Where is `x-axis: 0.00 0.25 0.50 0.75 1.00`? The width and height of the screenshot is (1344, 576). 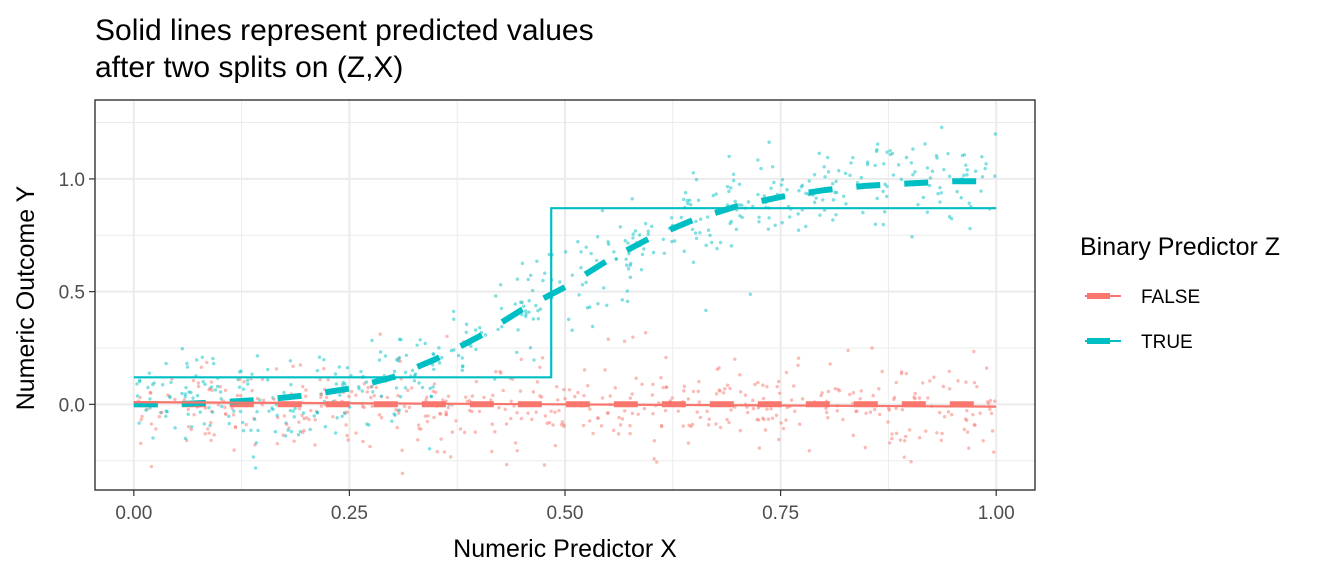
x-axis: 0.00 0.25 0.50 0.75 1.00 is located at coordinates (565, 507).